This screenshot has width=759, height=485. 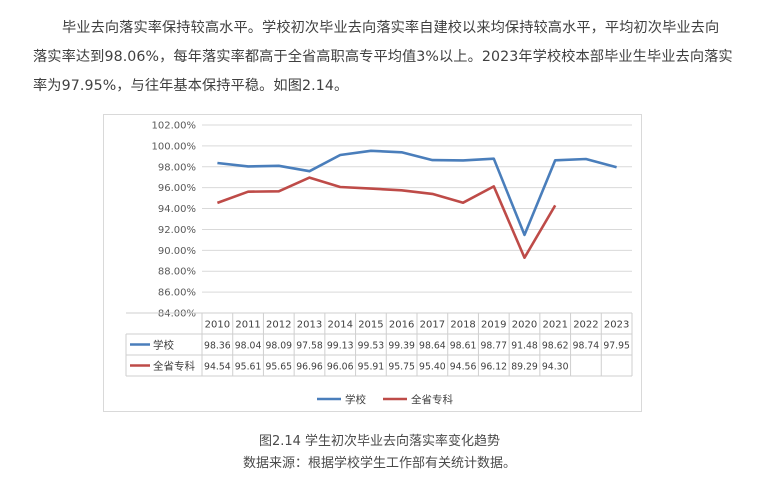 What do you see at coordinates (177, 209) in the screenshot?
I see `y-tick-label: 94.00%` at bounding box center [177, 209].